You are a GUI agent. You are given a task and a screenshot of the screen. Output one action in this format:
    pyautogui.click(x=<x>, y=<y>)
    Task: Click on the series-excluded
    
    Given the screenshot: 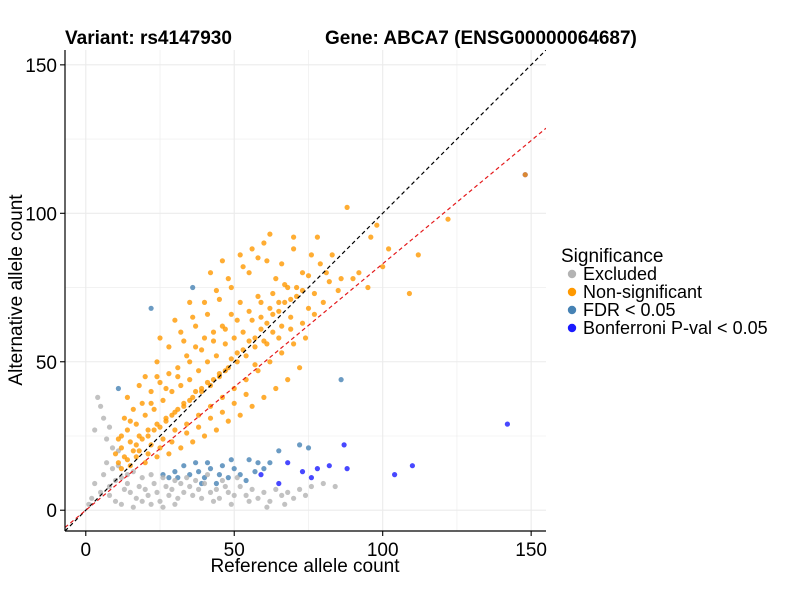 What is the action you would take?
    pyautogui.click(x=212, y=452)
    